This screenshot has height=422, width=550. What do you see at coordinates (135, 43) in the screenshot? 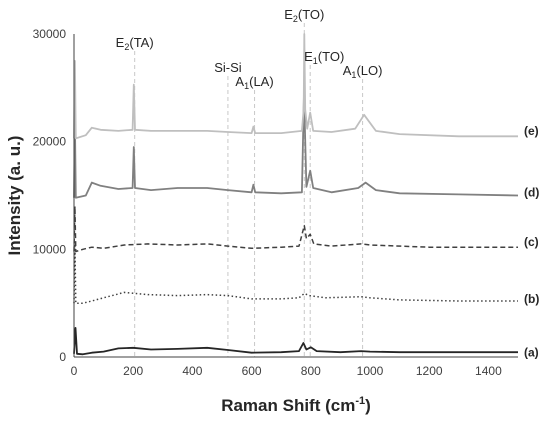
I see `peak-label: E2(TA)` at bounding box center [135, 43].